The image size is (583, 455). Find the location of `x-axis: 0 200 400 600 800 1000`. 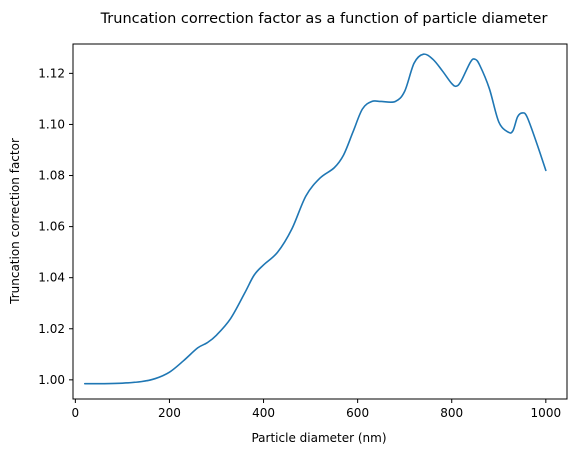

x-axis: 0 200 400 600 800 1000 is located at coordinates (317, 409).